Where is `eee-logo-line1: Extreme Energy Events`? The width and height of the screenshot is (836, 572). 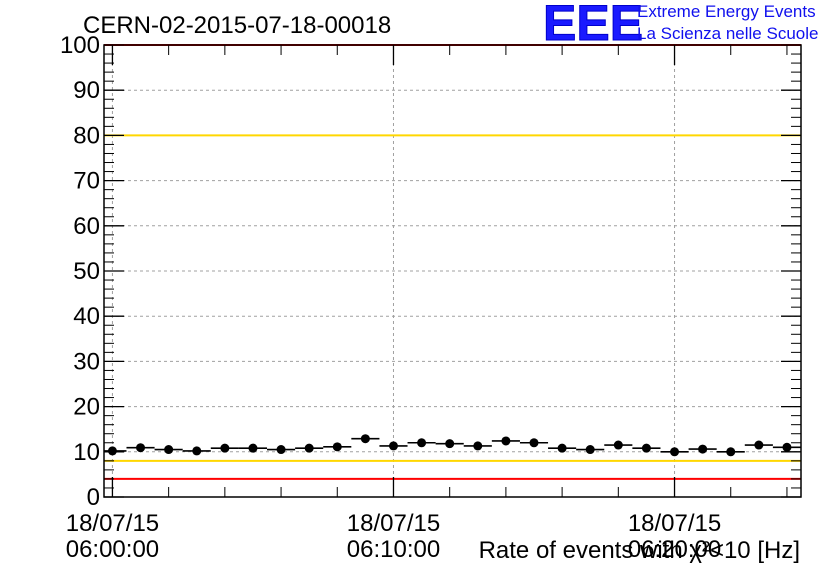 eee-logo-line1: Extreme Energy Events is located at coordinates (726, 11).